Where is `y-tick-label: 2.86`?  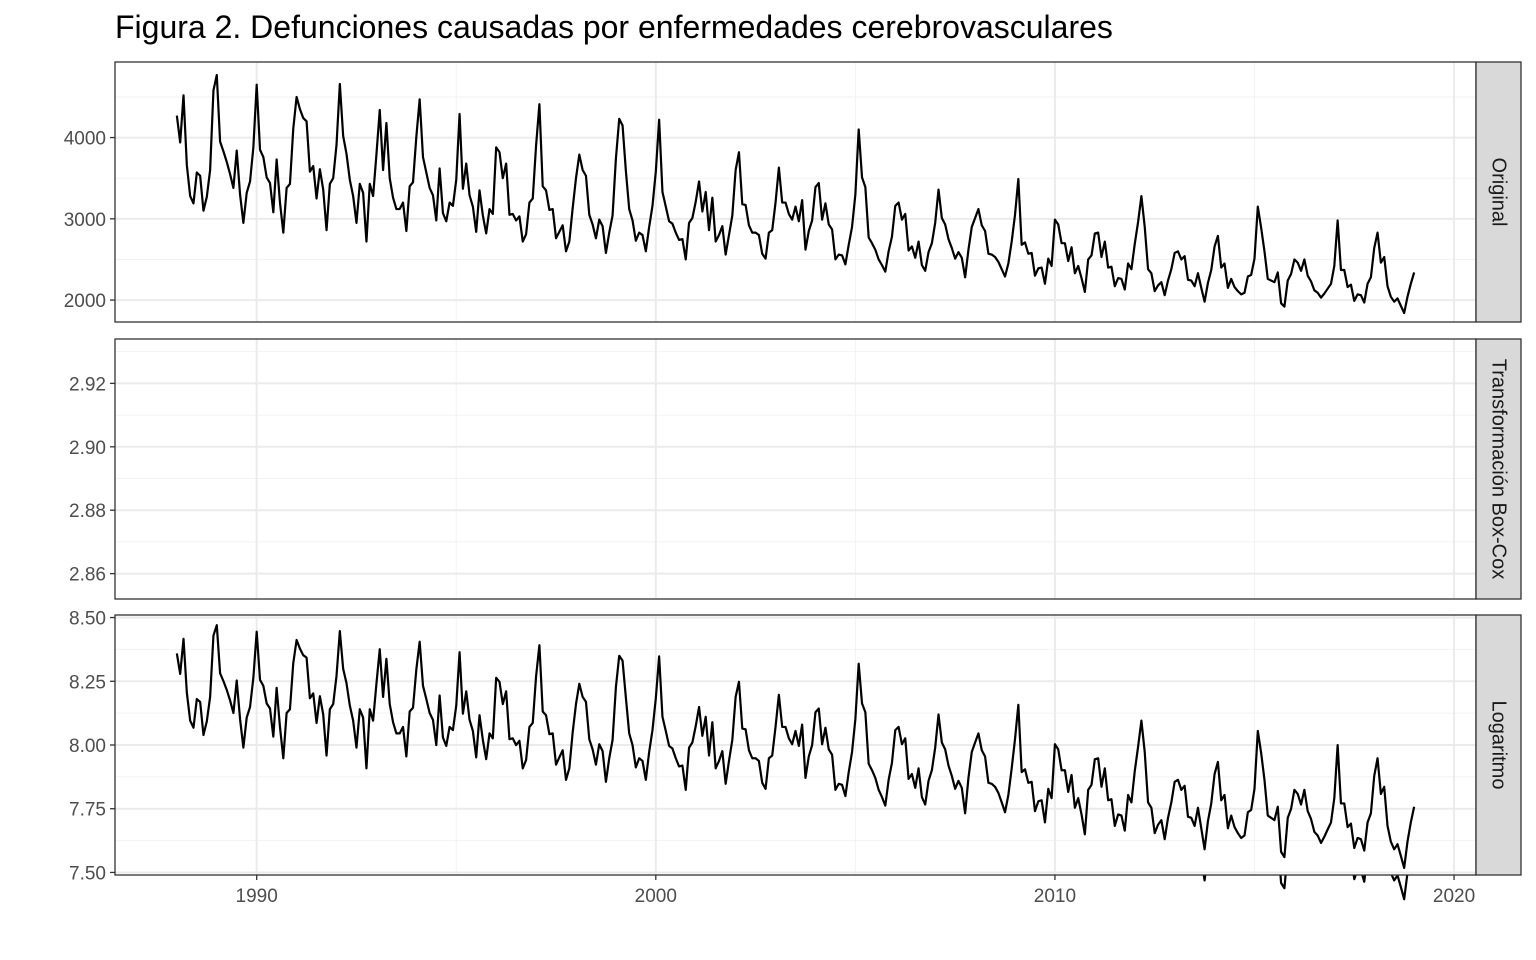 y-tick-label: 2.86 is located at coordinates (87, 575).